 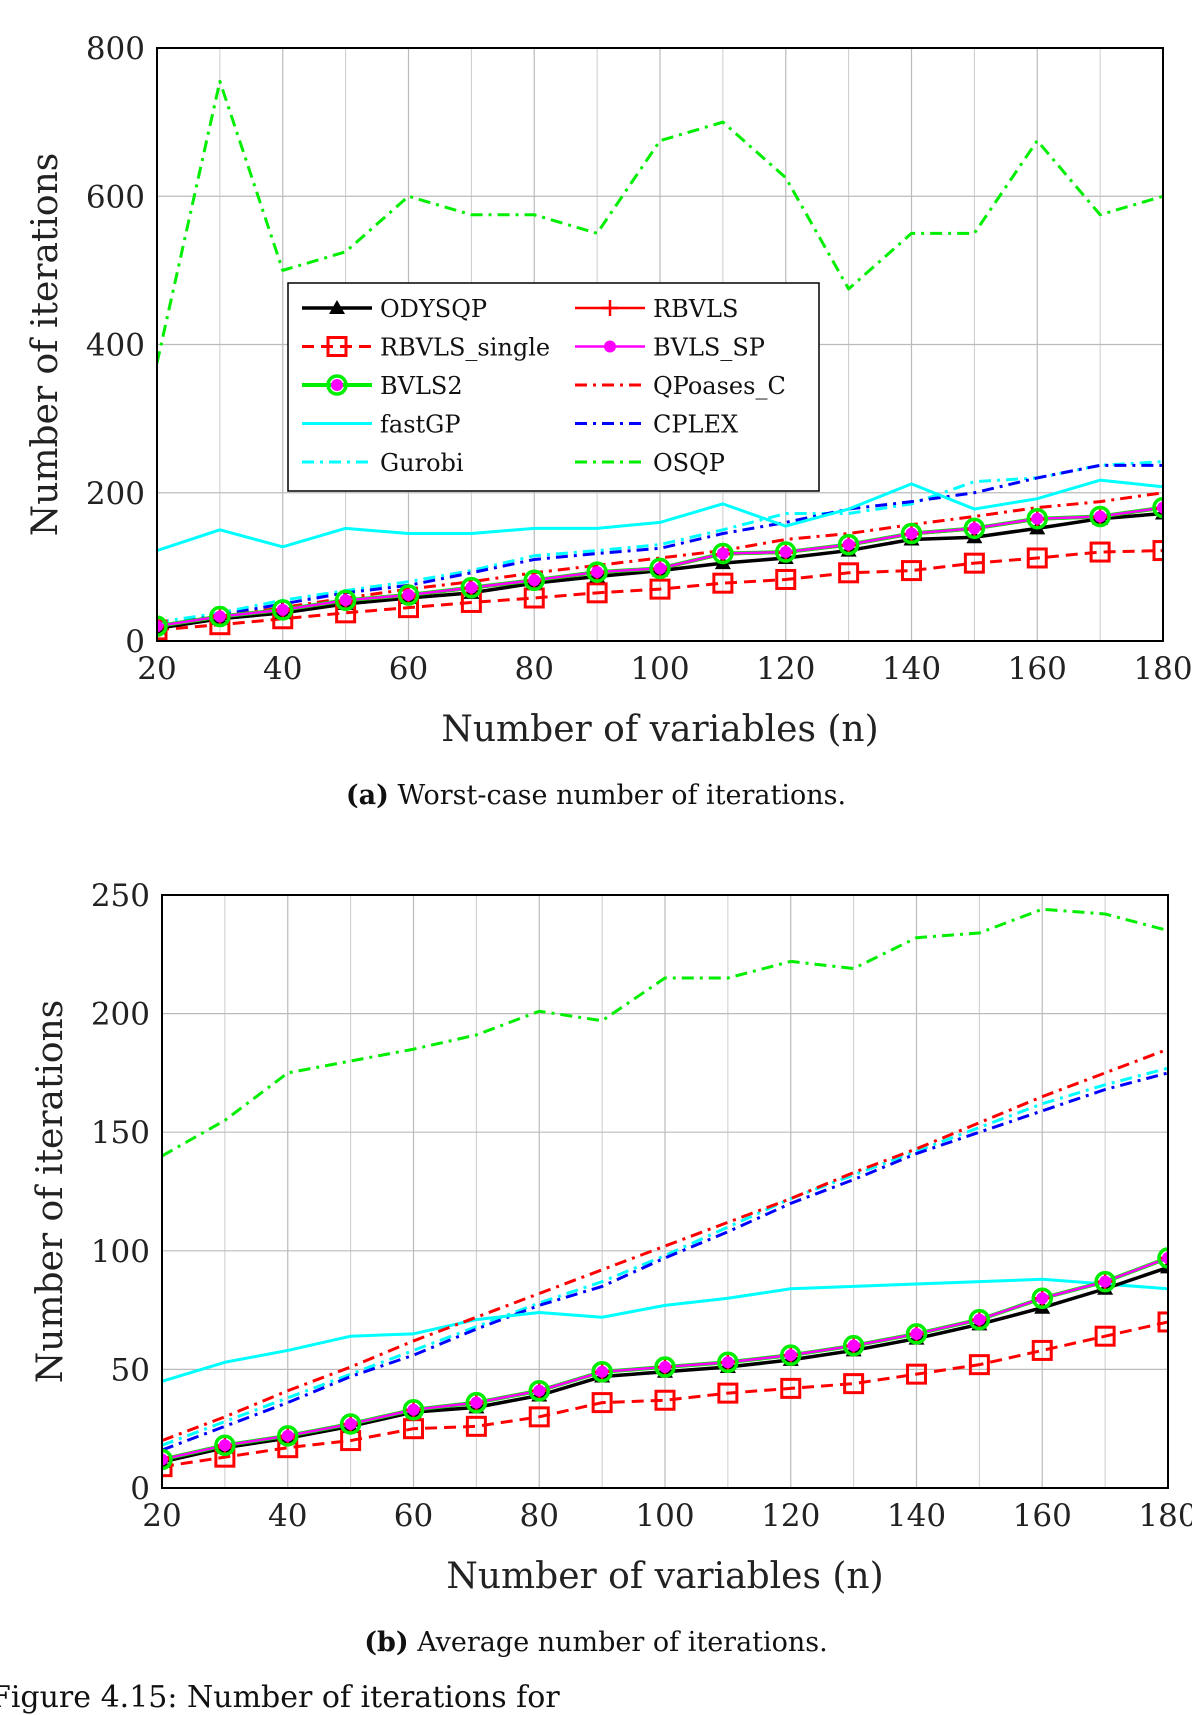 I want to click on x-tick-label: 40, so click(x=287, y=1516).